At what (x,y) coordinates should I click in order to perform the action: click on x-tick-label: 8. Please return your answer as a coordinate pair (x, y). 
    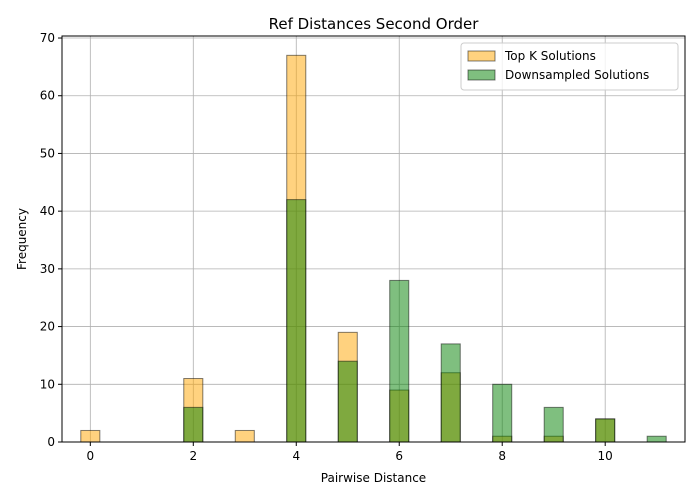
    Looking at the image, I should click on (502, 456).